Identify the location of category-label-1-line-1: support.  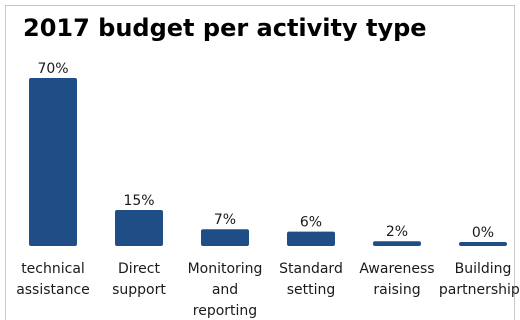
(139, 290).